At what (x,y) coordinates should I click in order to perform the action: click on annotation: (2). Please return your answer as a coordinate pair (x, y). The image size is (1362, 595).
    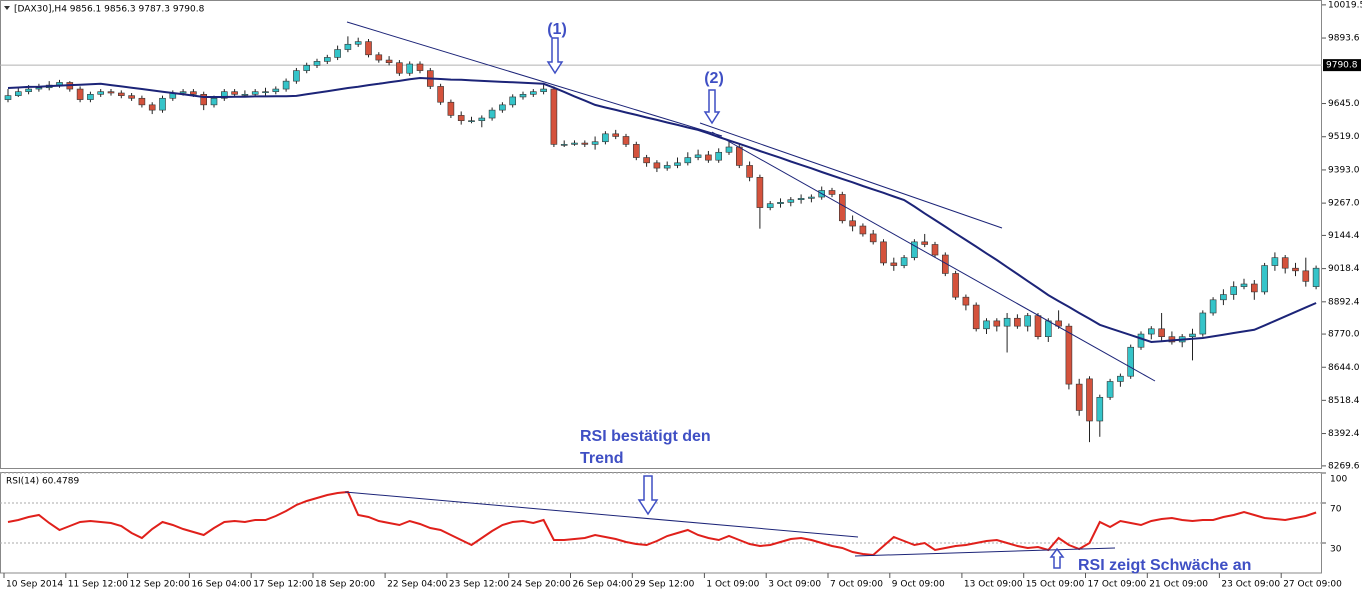
    Looking at the image, I should click on (714, 78).